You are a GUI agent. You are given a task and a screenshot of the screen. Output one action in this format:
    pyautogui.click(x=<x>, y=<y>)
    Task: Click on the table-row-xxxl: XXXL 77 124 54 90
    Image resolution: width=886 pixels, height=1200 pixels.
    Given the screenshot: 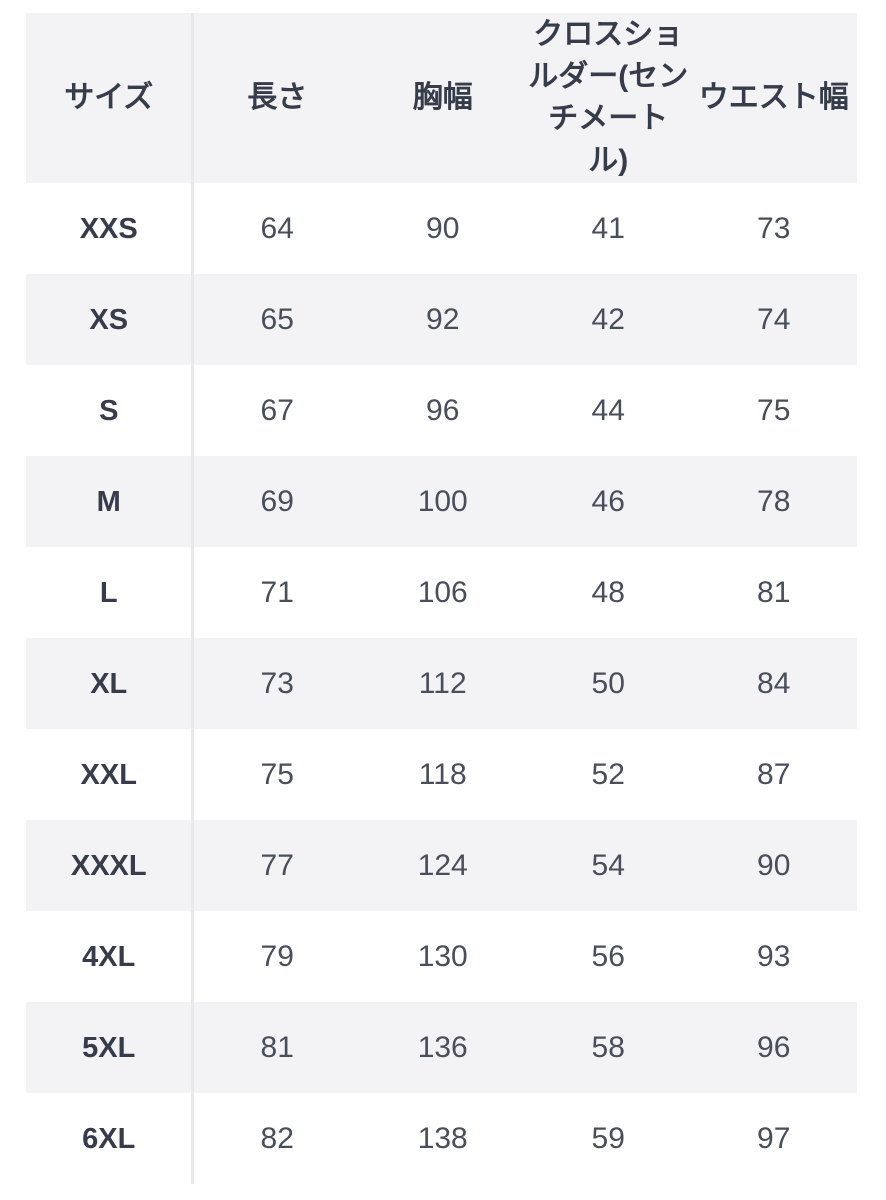 What is the action you would take?
    pyautogui.click(x=441, y=865)
    